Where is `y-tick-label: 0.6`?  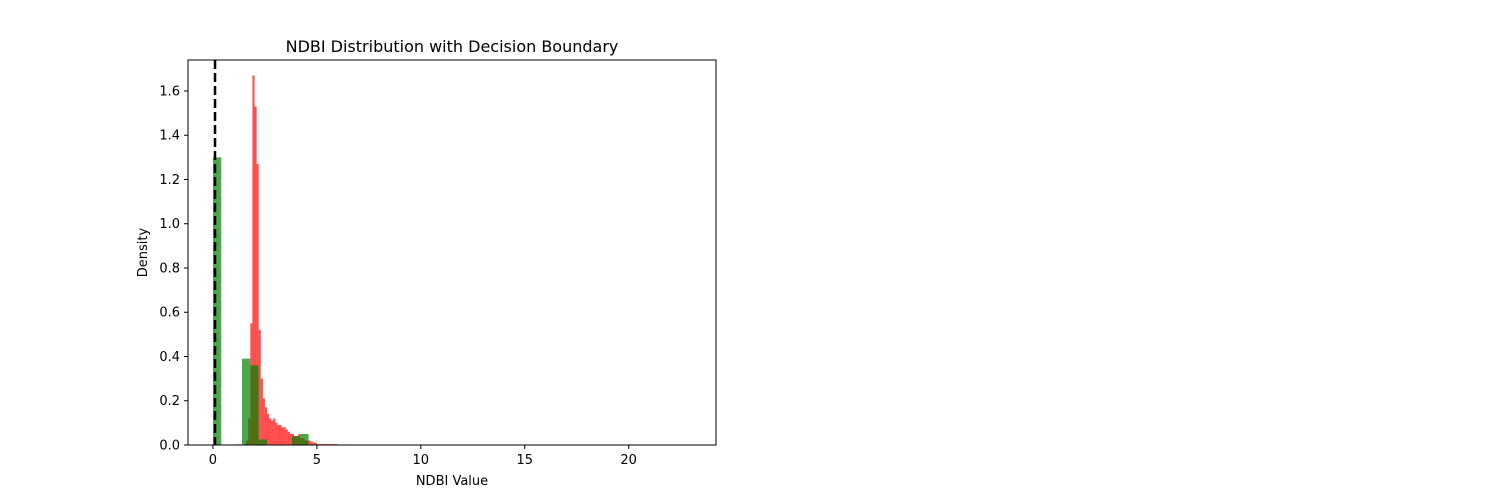
y-tick-label: 0.6 is located at coordinates (169, 313).